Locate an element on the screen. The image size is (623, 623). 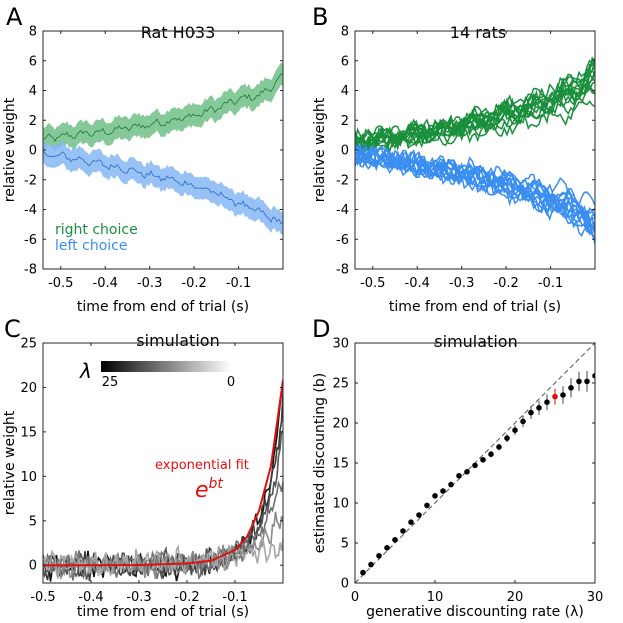
y-tick-label-A: 8 is located at coordinates (33, 32).